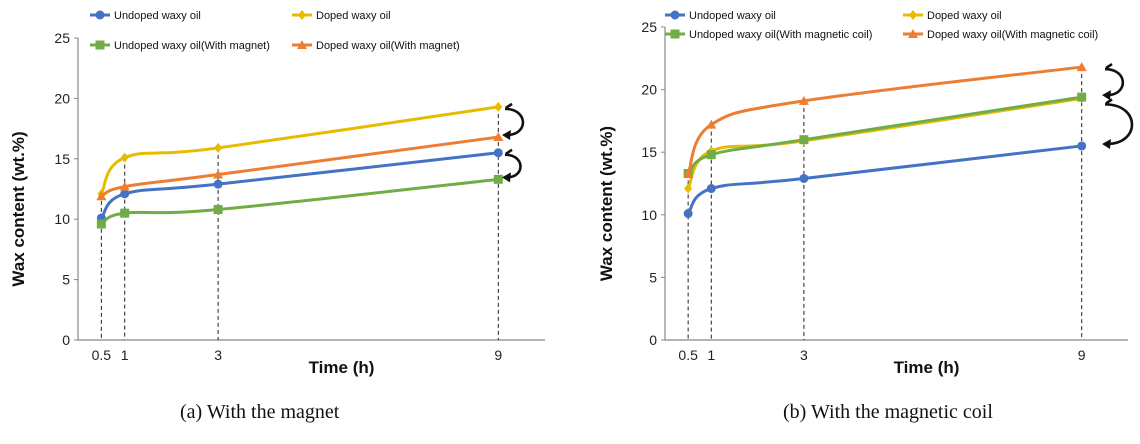 The image size is (1140, 444). I want to click on chart-caption: (a) With the magnet, so click(260, 412).